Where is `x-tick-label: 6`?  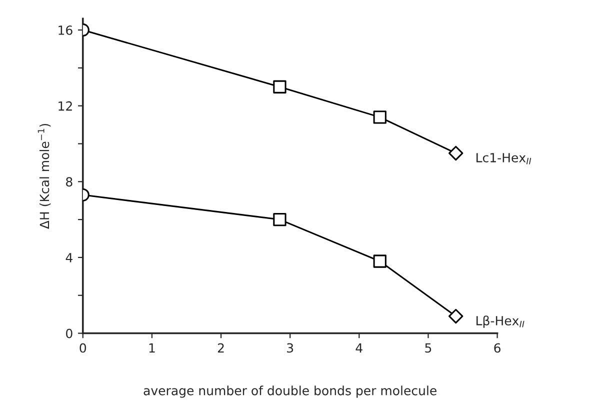 x-tick-label: 6 is located at coordinates (497, 348).